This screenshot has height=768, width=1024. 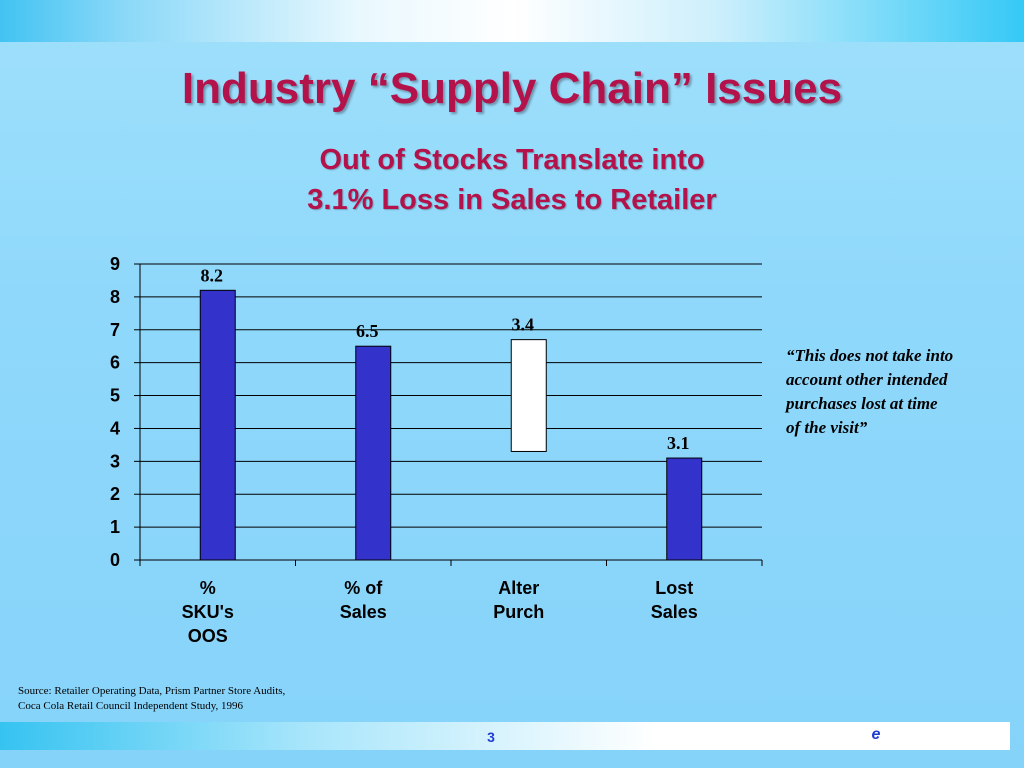 What do you see at coordinates (491, 737) in the screenshot?
I see `page-number: 3` at bounding box center [491, 737].